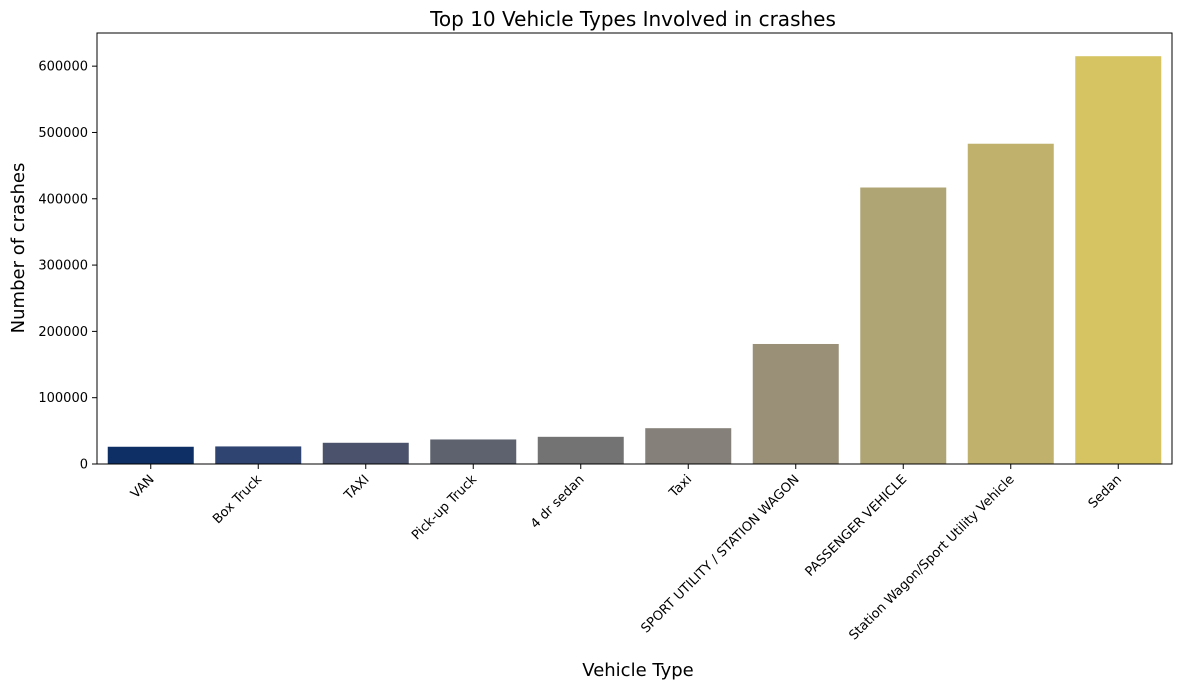 The height and width of the screenshot is (690, 1189). Describe the element at coordinates (931, 557) in the screenshot. I see `x-tick-label-8: Station Wagon/Sport Utility Vehicle` at that location.